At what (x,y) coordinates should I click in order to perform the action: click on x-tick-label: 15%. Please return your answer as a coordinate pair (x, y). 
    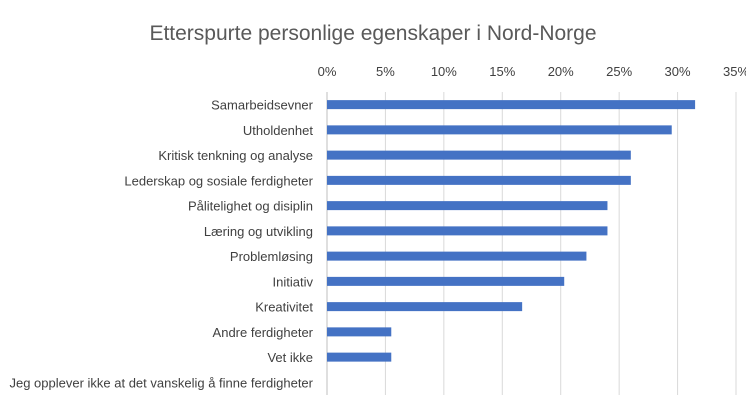
    Looking at the image, I should click on (502, 71).